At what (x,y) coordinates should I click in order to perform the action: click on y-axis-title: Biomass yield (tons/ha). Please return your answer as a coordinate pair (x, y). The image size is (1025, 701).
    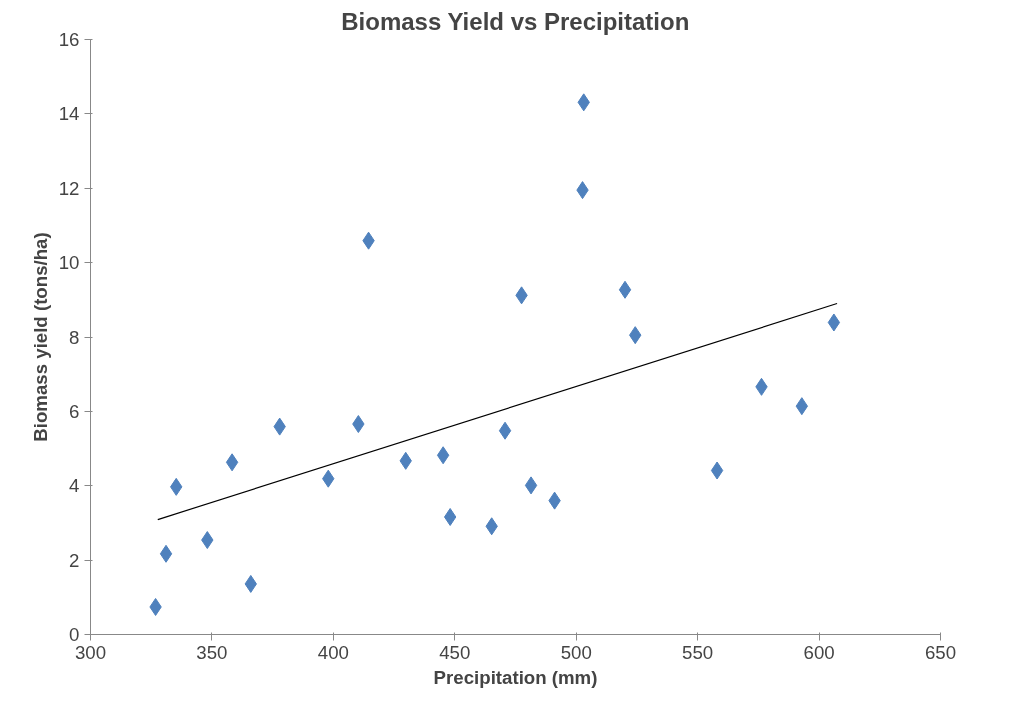
    Looking at the image, I should click on (40, 337).